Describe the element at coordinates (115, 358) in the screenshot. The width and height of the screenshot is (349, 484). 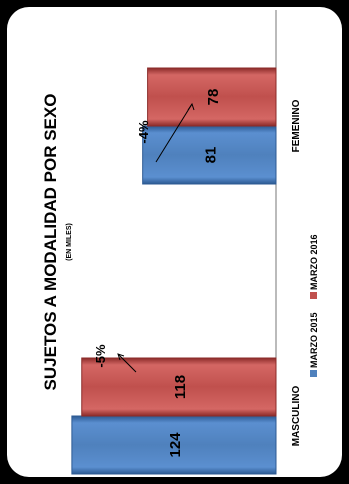
I see `change-annotation-masculino: -5%` at that location.